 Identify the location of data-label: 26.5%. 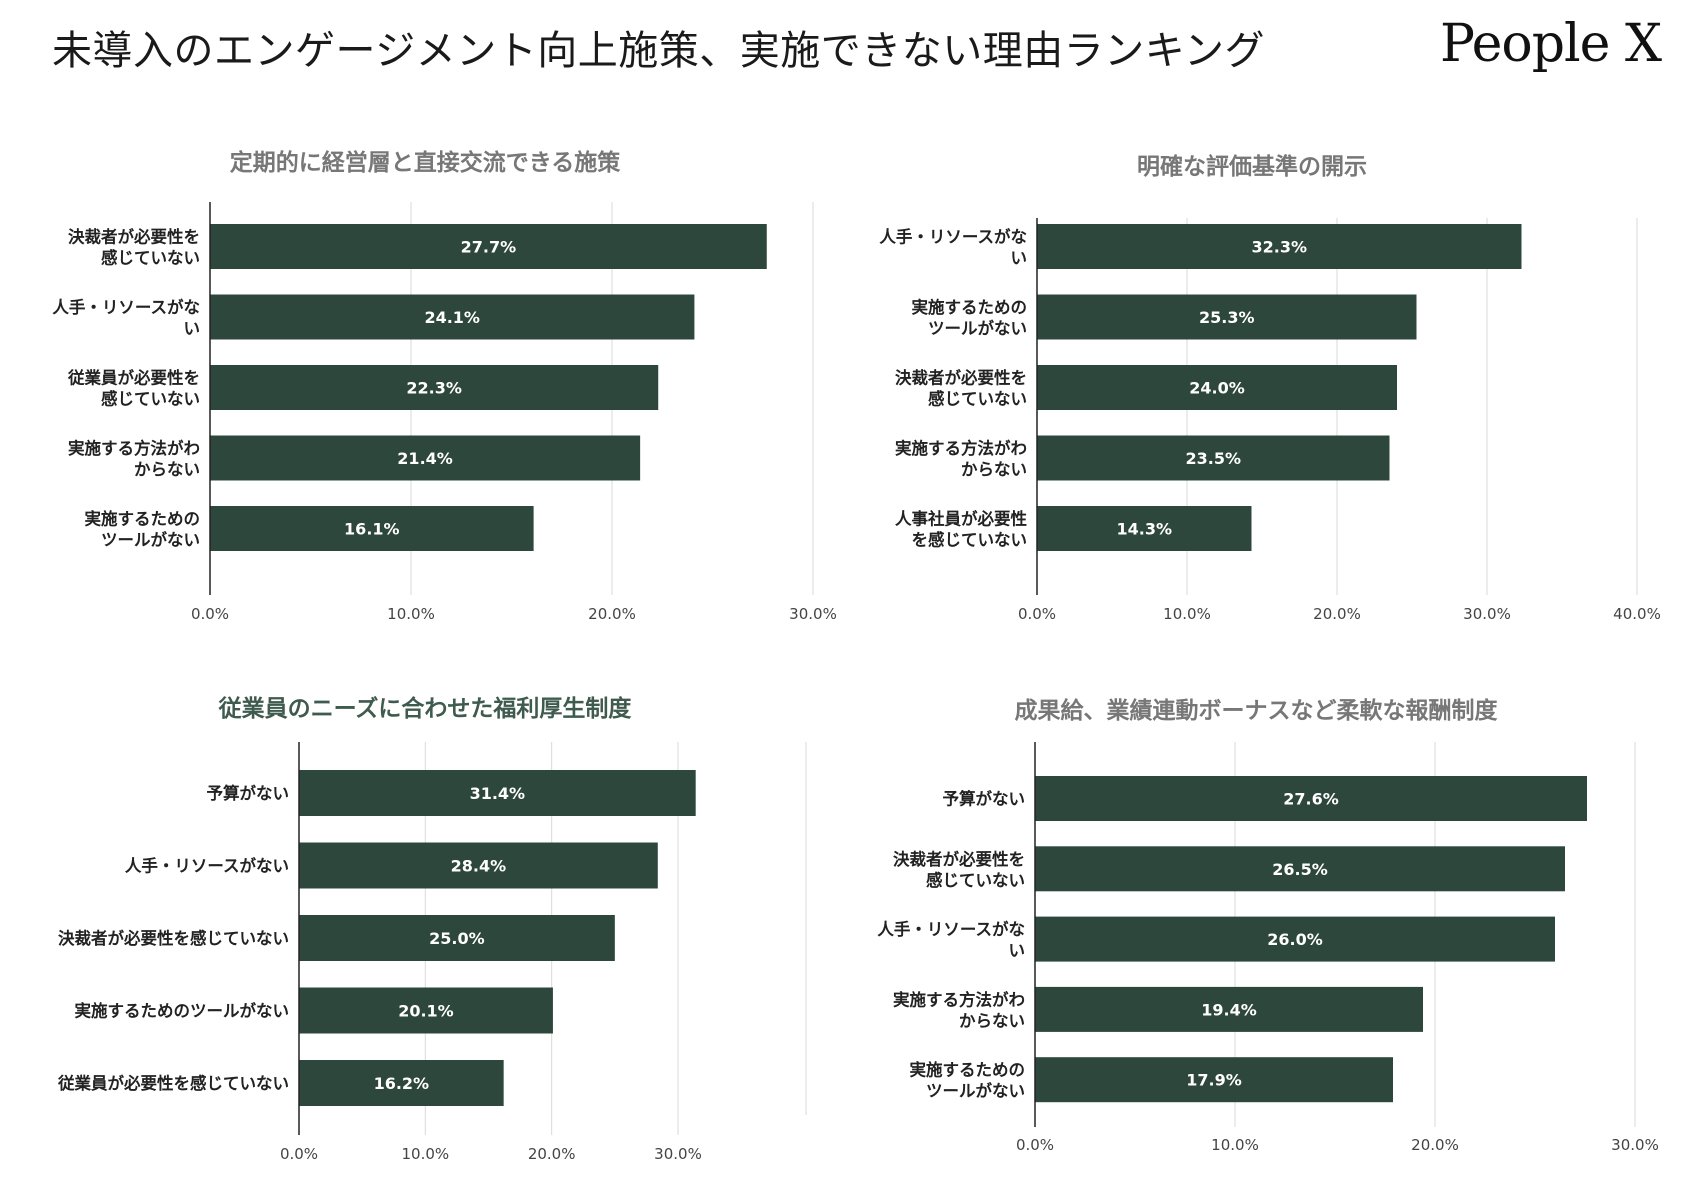
(1300, 869).